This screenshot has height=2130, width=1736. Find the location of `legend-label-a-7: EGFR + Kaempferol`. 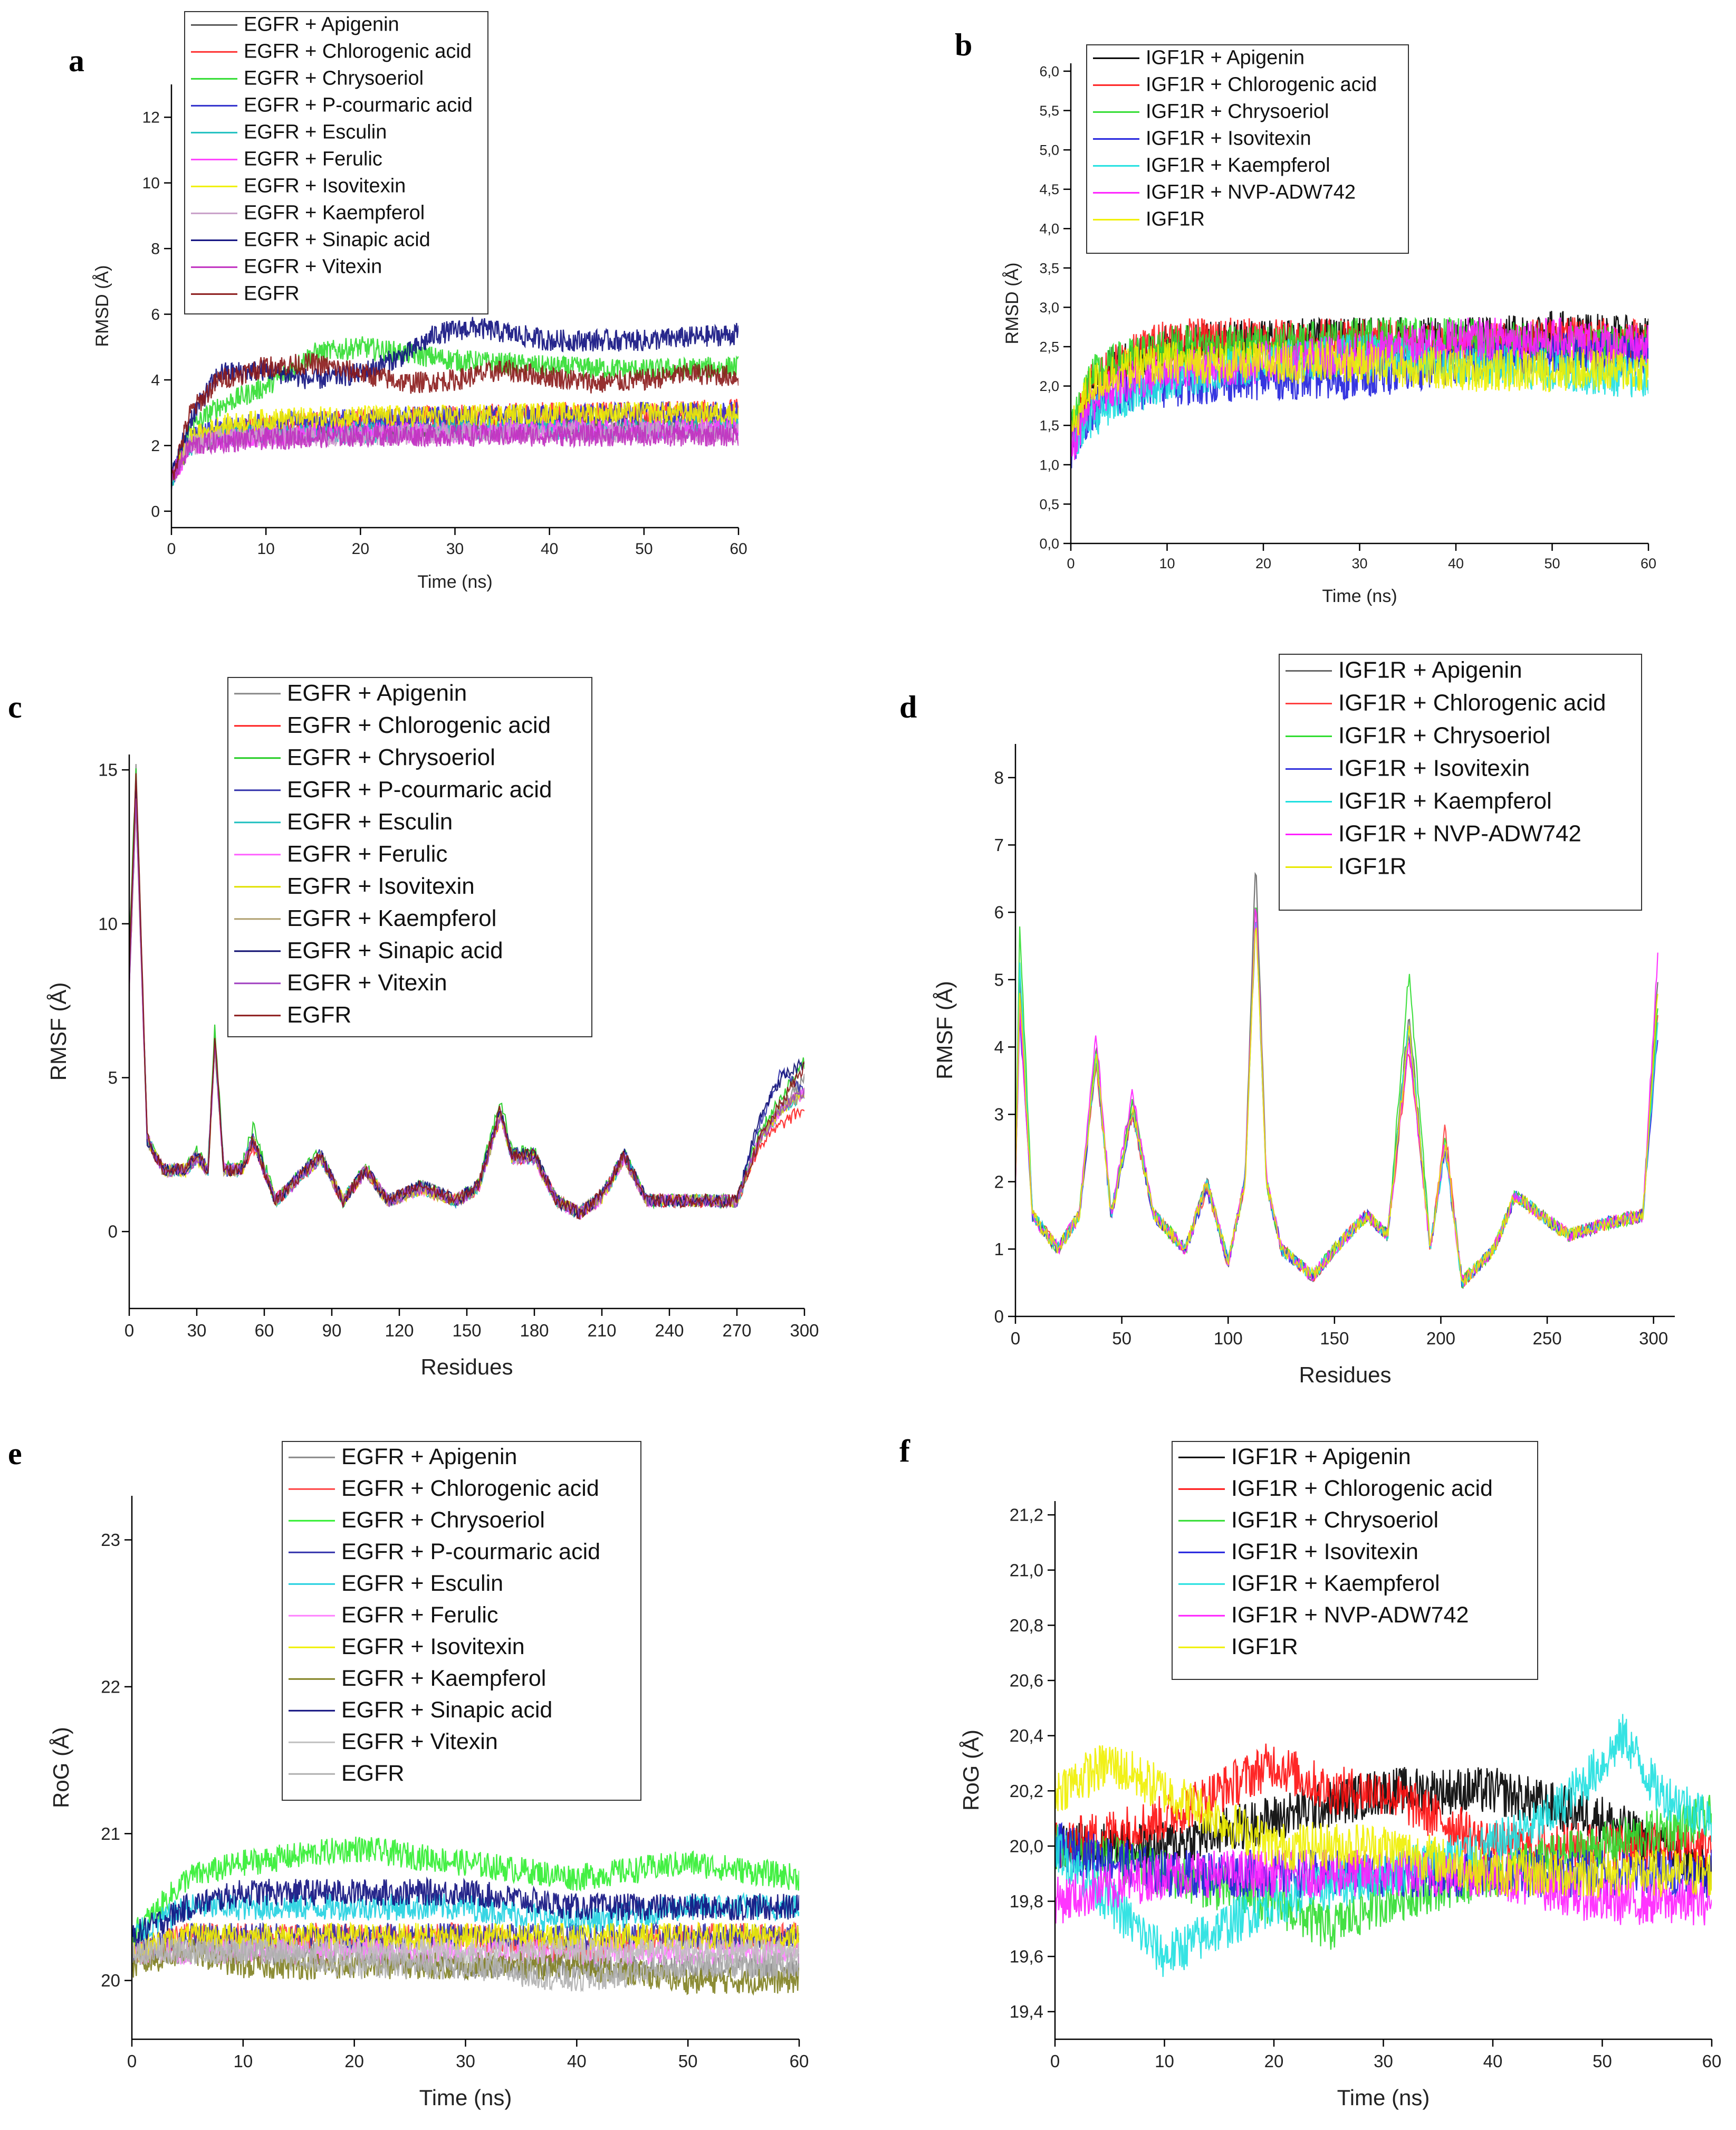

legend-label-a-7: EGFR + Kaempferol is located at coordinates (334, 213).